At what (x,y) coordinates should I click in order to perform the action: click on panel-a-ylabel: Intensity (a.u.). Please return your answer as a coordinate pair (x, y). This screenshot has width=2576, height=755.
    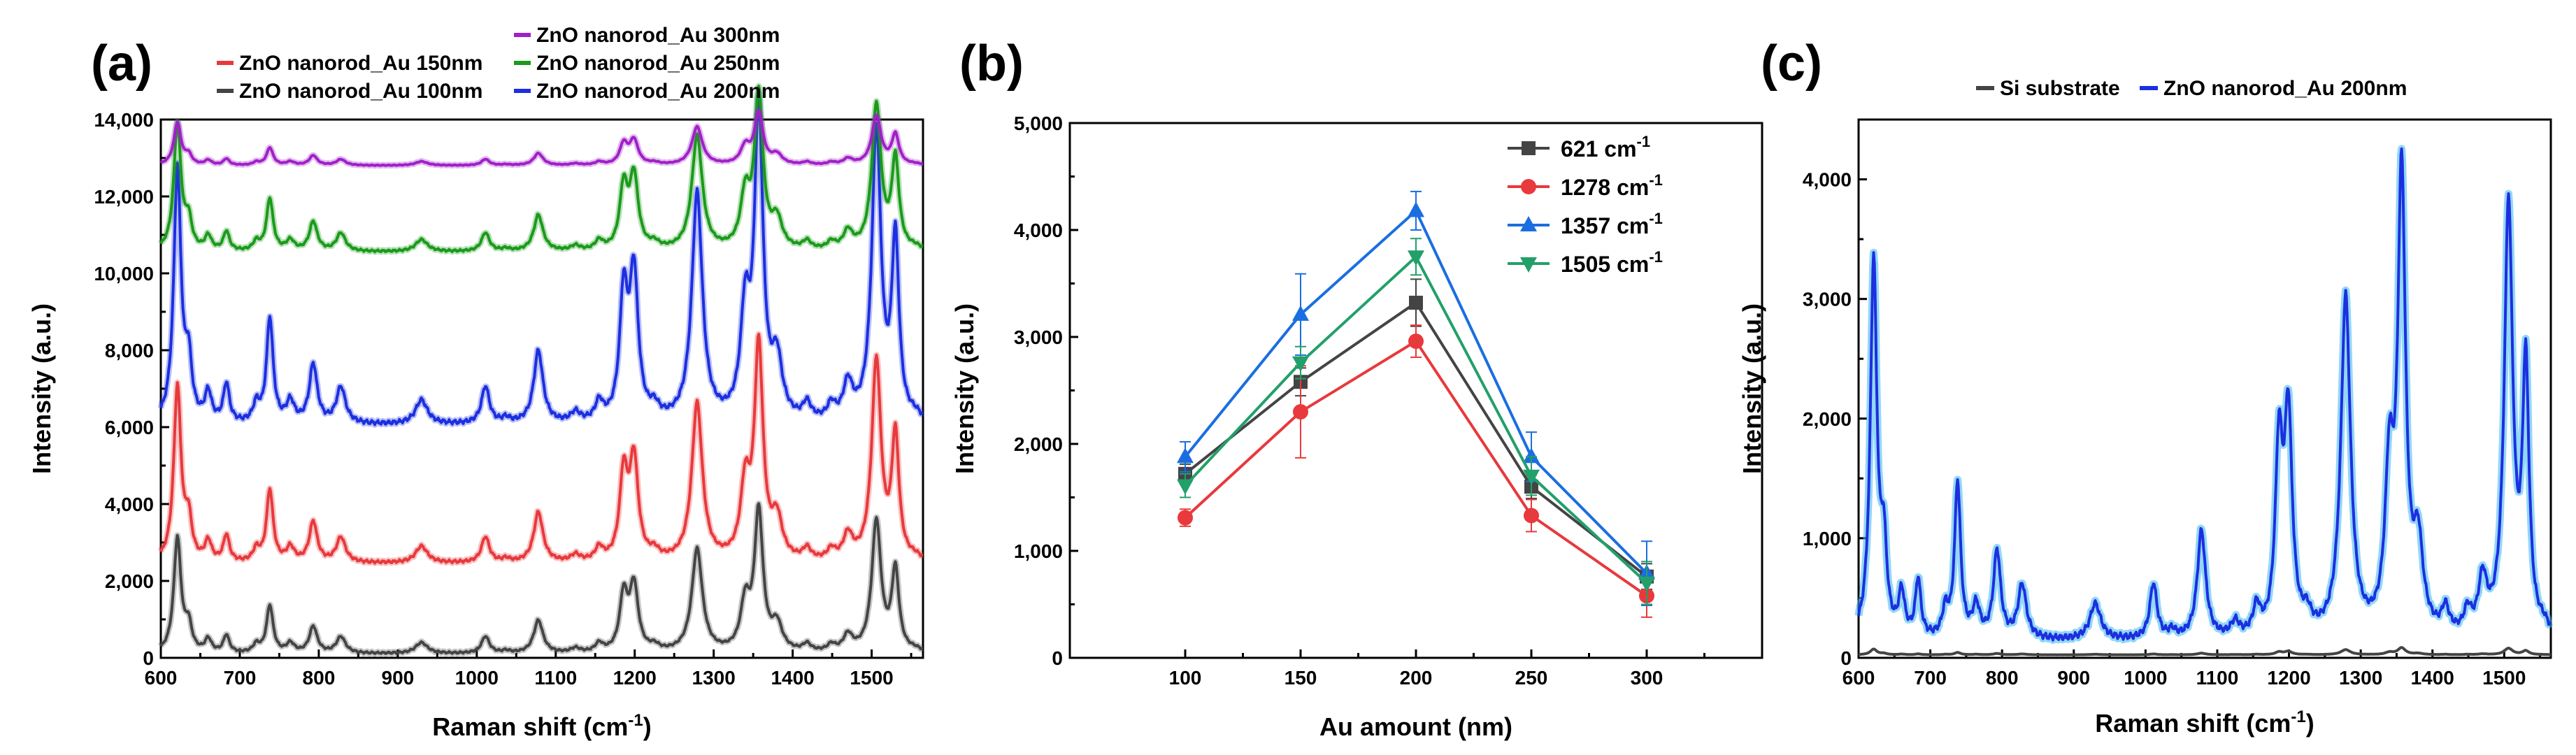
    Looking at the image, I should click on (41, 388).